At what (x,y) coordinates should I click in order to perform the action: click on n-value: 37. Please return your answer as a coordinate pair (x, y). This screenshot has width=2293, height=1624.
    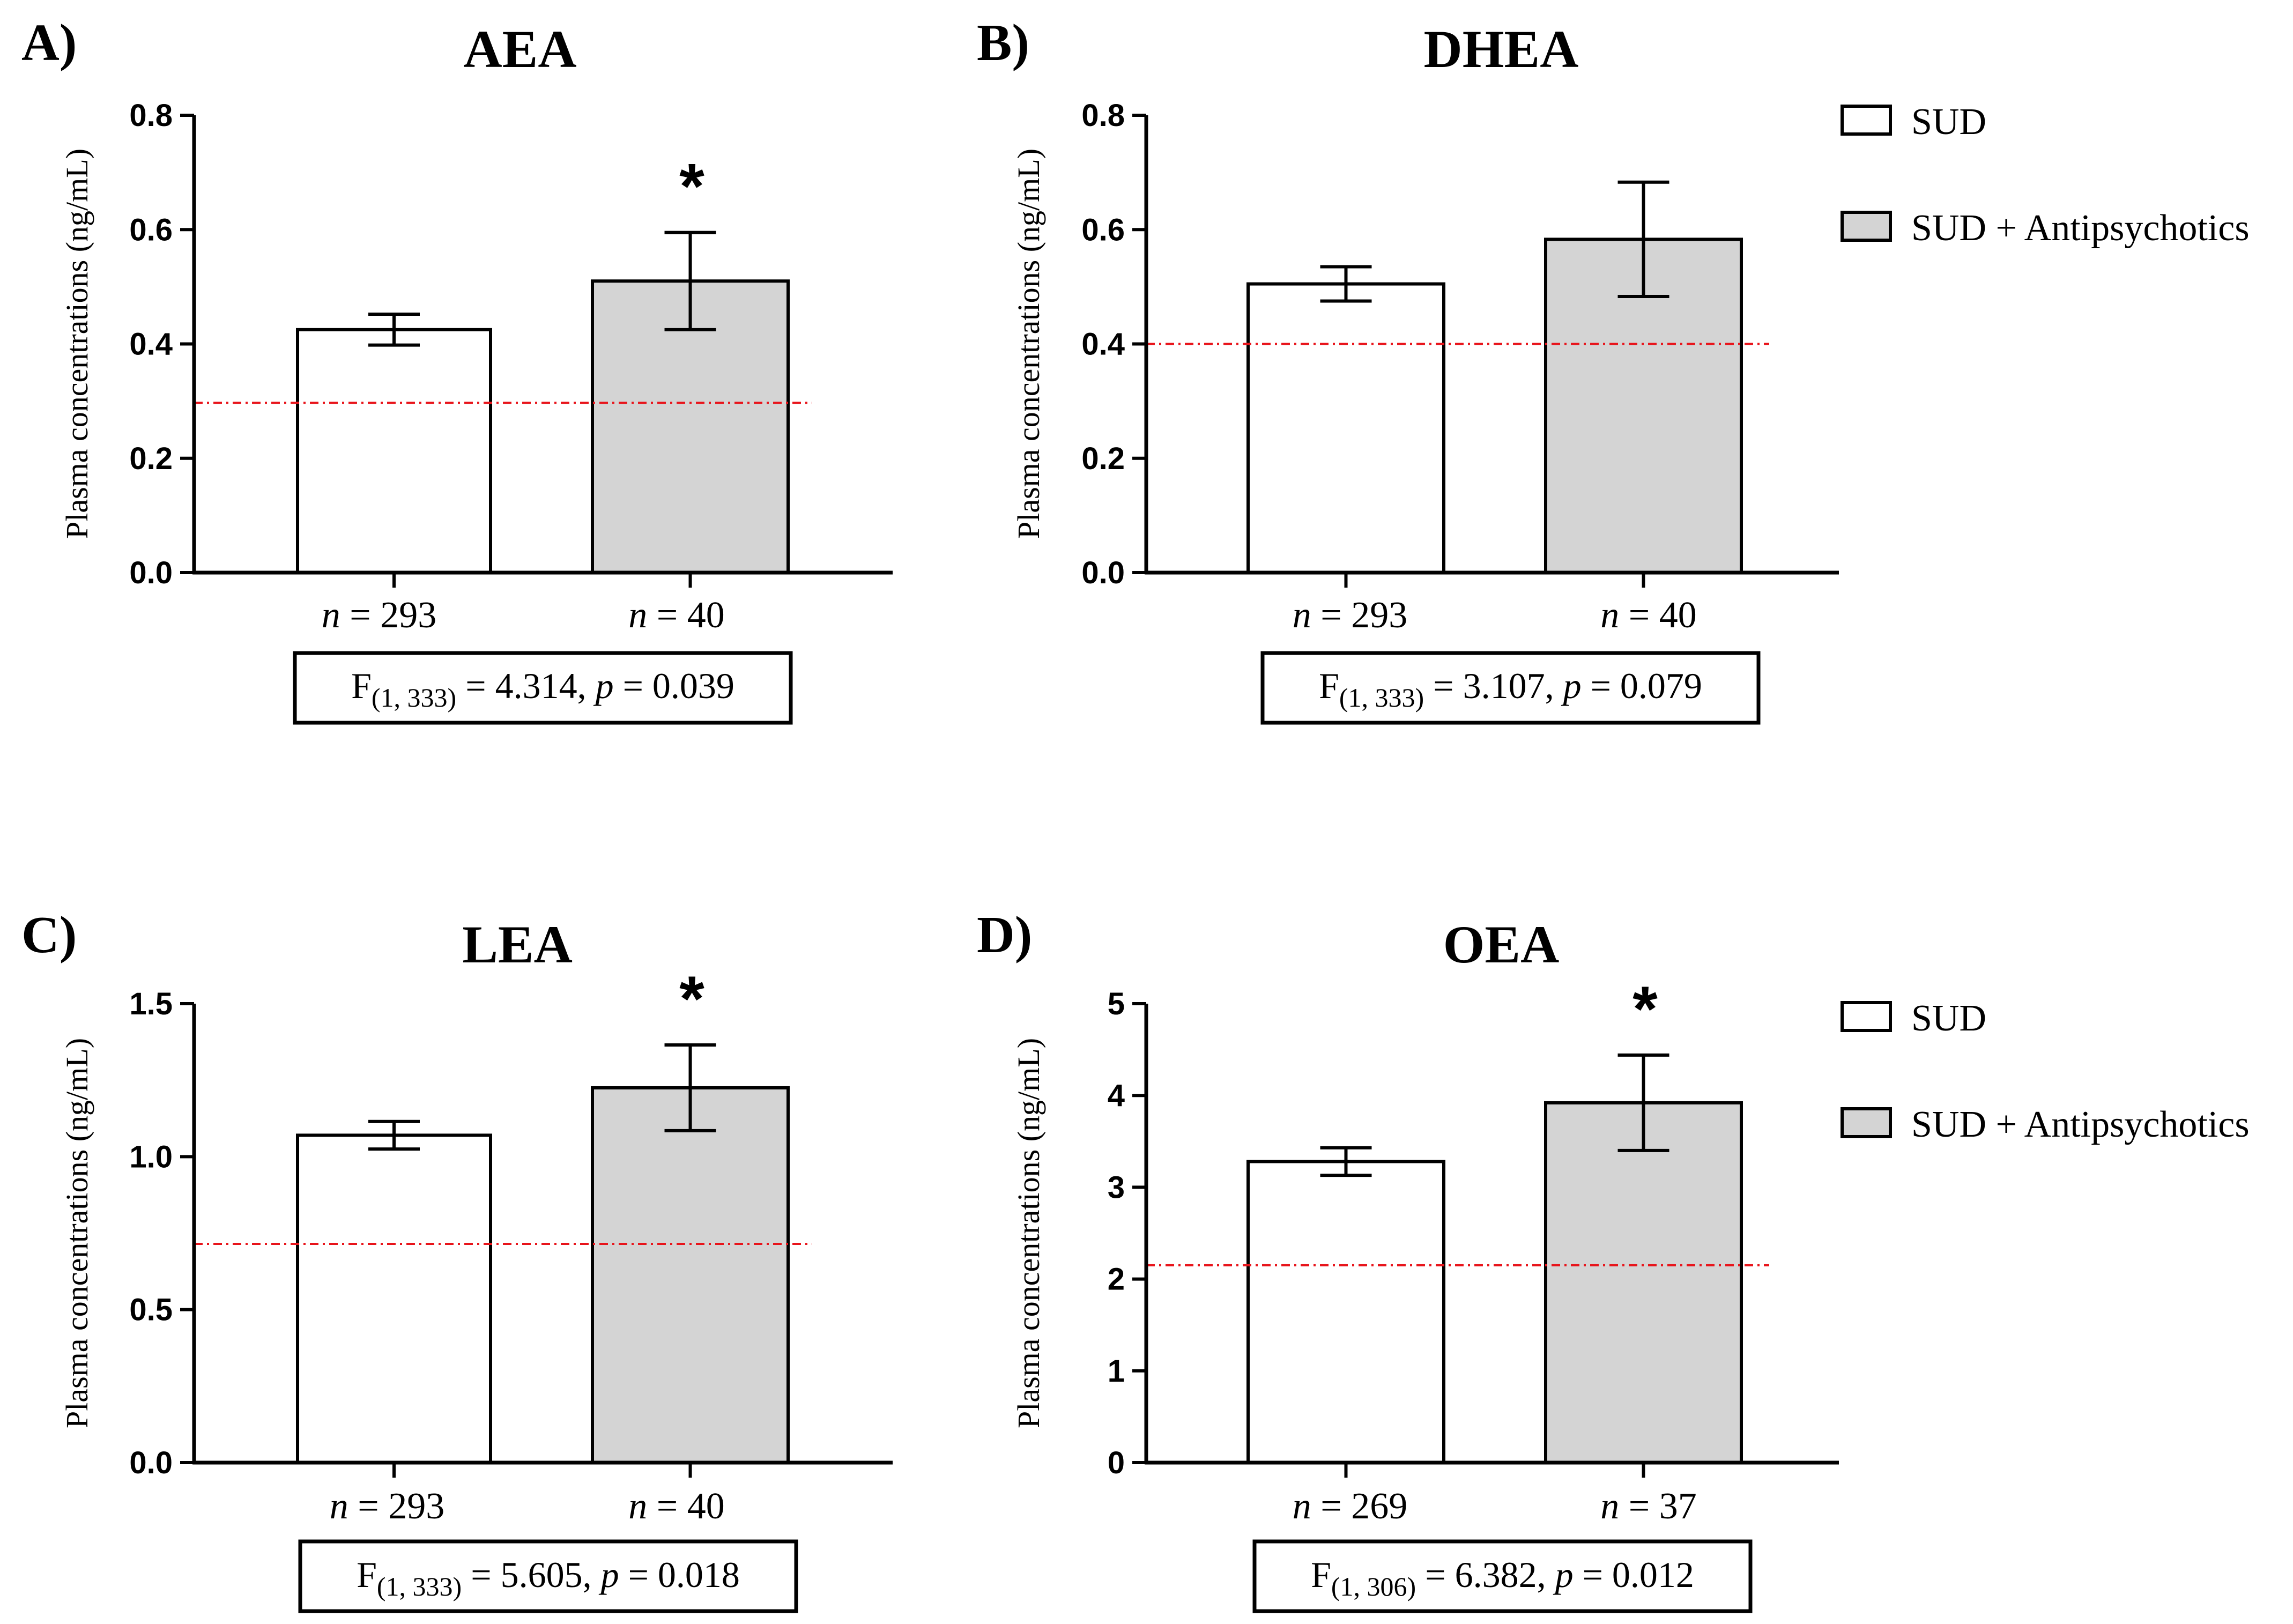
    Looking at the image, I should click on (1678, 1507).